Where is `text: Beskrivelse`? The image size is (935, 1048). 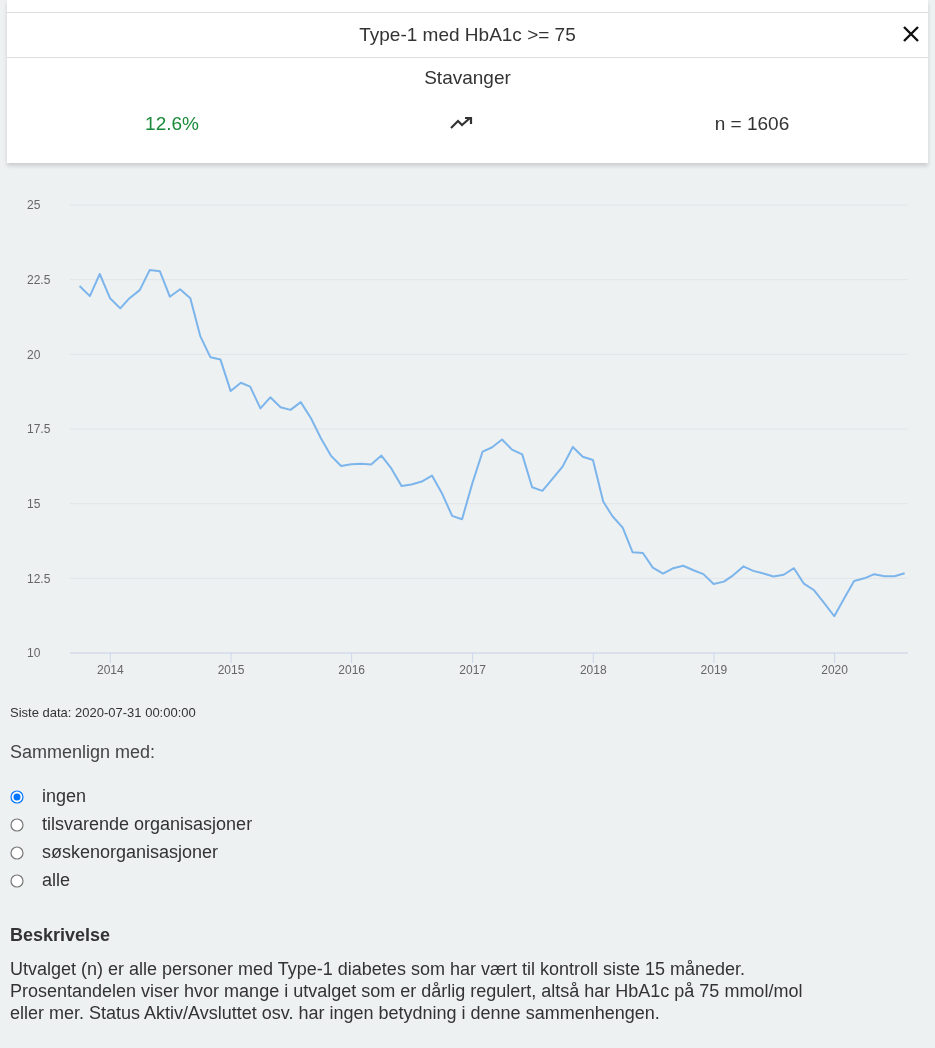
text: Beskrivelse is located at coordinates (60, 935).